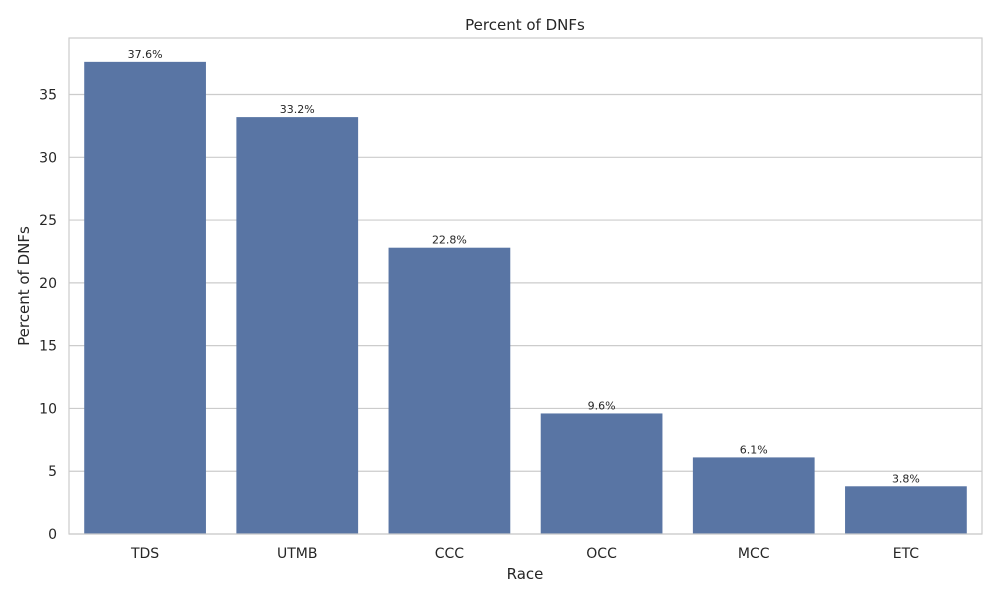 This screenshot has width=1000, height=600. What do you see at coordinates (525, 574) in the screenshot?
I see `x-axis-title: Race` at bounding box center [525, 574].